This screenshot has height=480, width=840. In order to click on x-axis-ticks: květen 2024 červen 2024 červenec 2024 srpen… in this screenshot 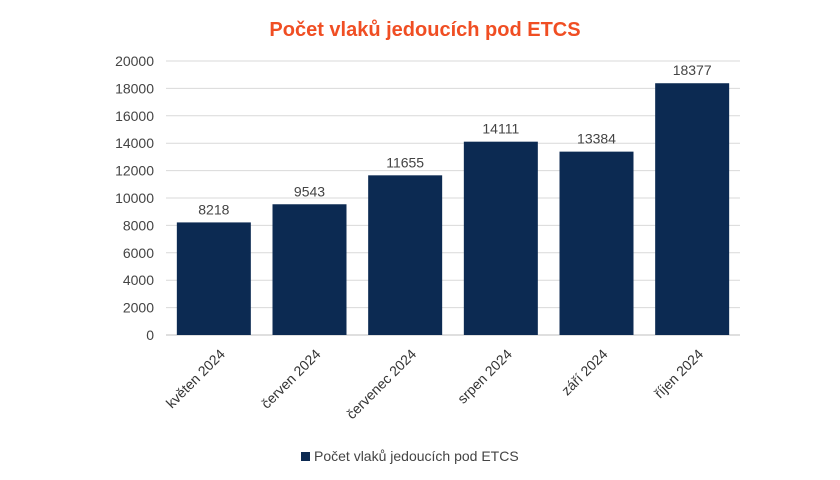, I will do `click(435, 384)`.